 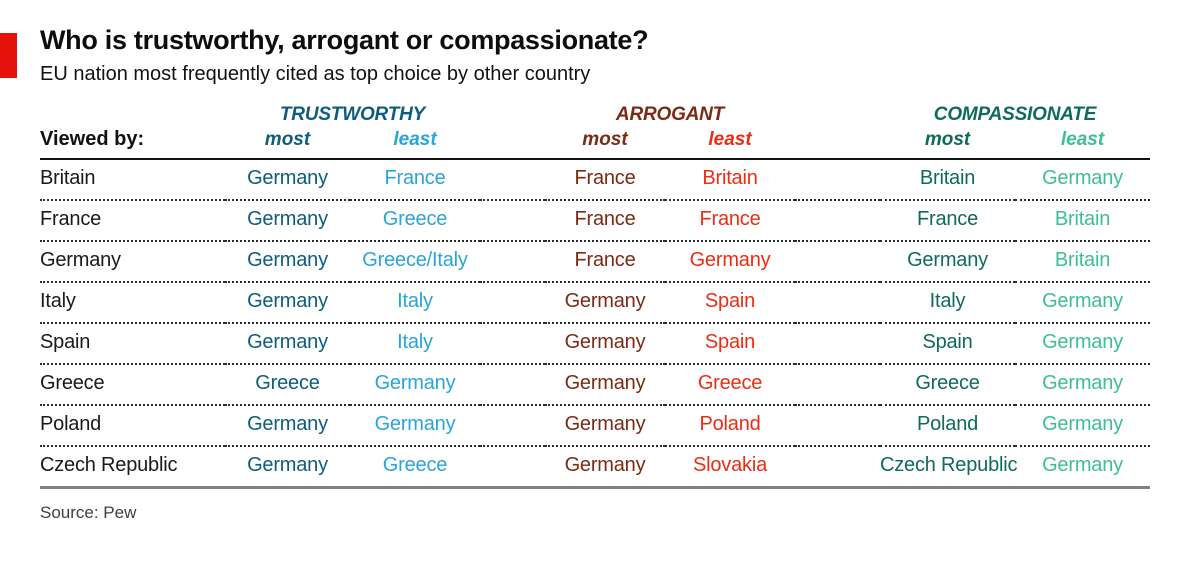 I want to click on cell-trustworthy-most: Greece, so click(x=287, y=383).